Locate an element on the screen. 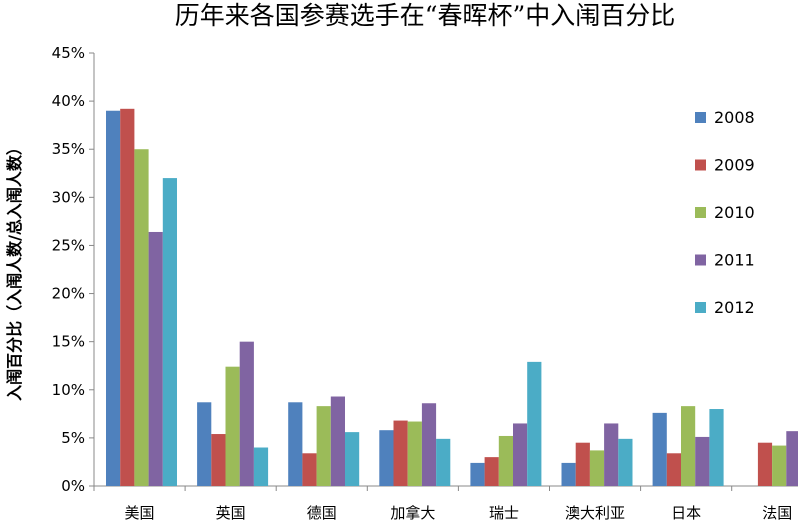  y-tick-label: 0% is located at coordinates (73, 486).